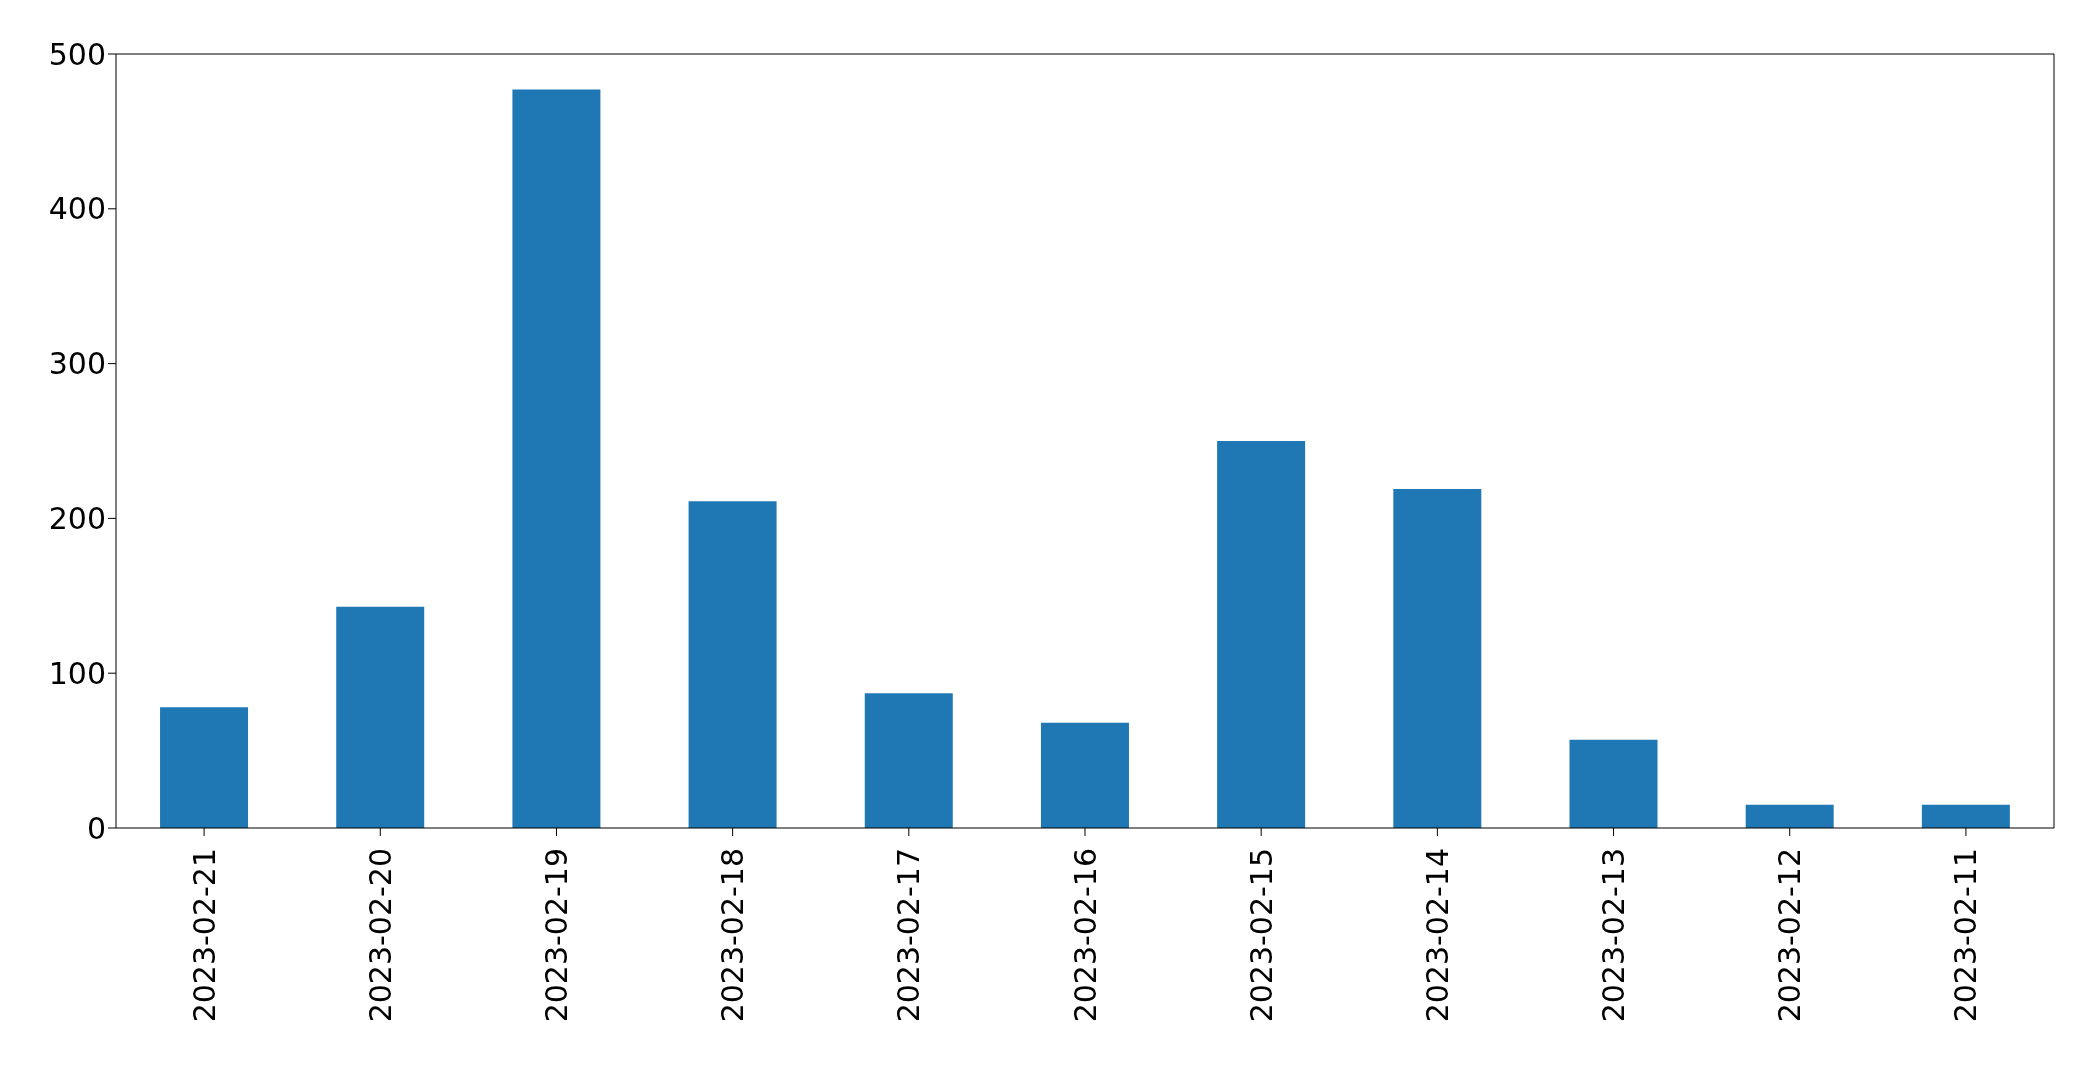 This screenshot has width=2093, height=1074. What do you see at coordinates (77, 519) in the screenshot?
I see `y-tick-label: 200` at bounding box center [77, 519].